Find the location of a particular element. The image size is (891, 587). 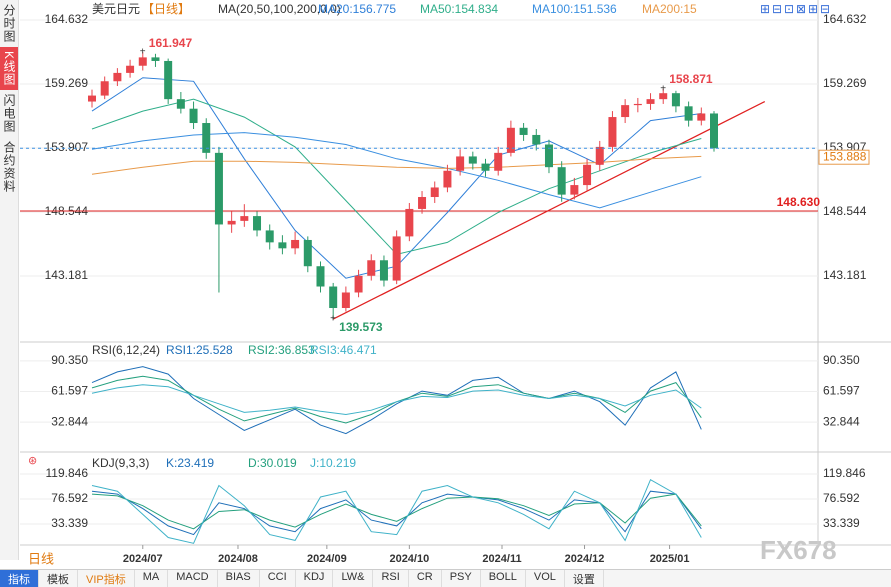

price-annotation: 158.871 is located at coordinates (691, 79).